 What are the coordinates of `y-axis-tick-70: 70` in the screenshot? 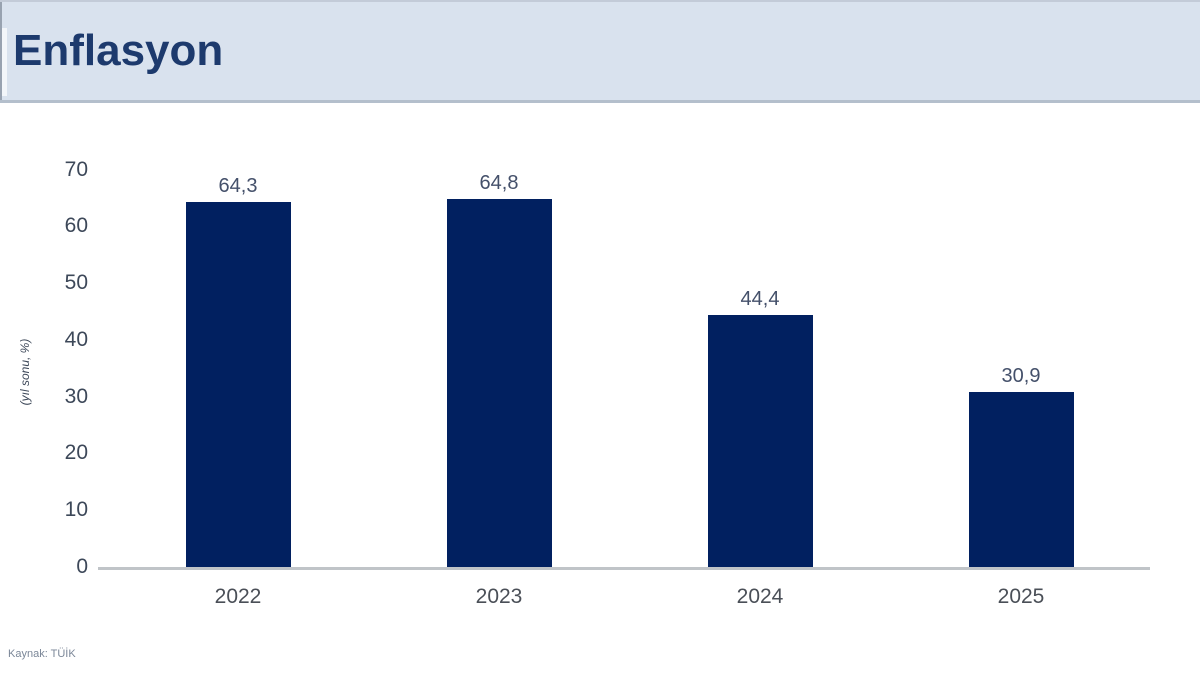 It's located at (76, 169).